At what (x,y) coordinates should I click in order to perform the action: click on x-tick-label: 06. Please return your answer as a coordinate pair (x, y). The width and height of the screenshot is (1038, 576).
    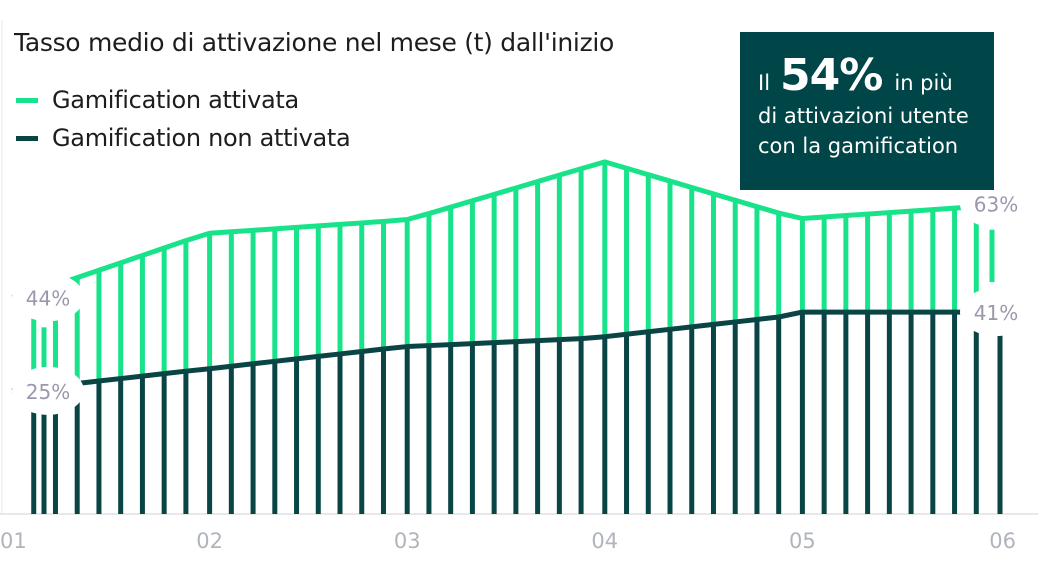
    Looking at the image, I should click on (1002, 541).